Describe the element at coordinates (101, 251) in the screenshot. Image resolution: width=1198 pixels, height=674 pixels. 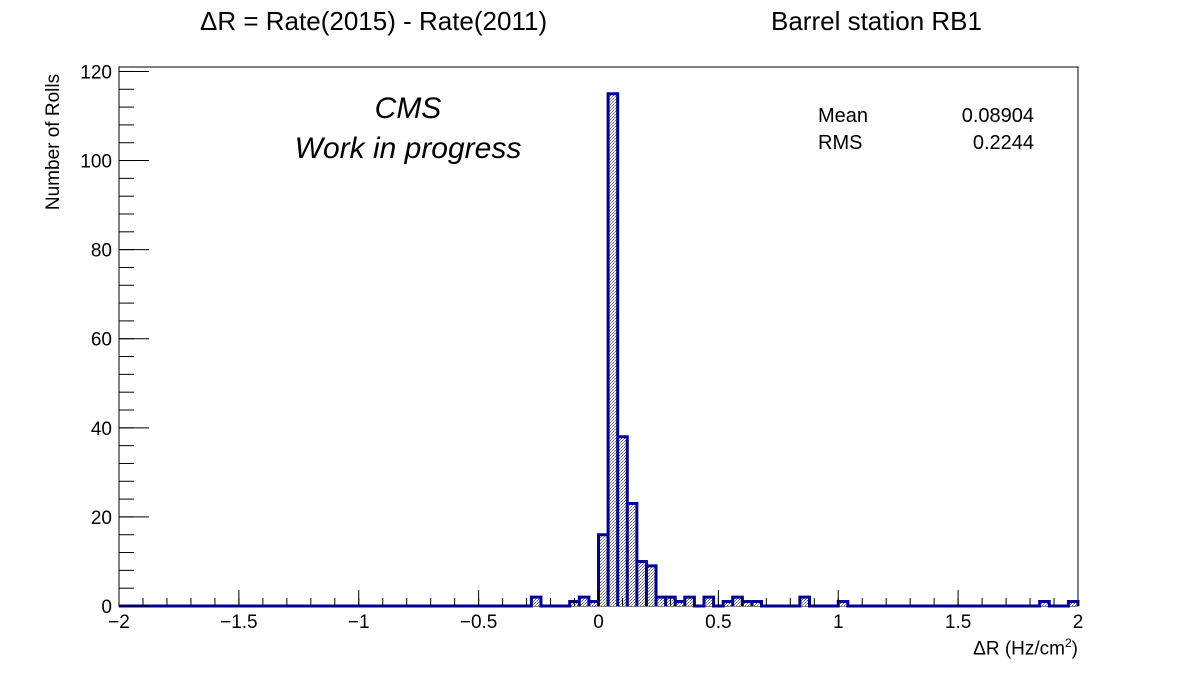
I see `y-tick-label: 80` at that location.